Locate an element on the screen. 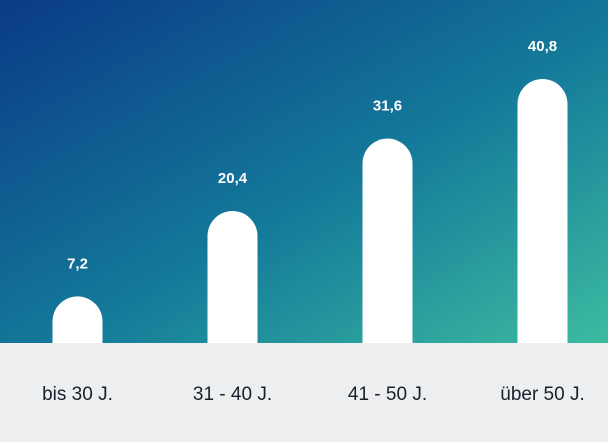  category-label: bis 30 J. is located at coordinates (77, 394).